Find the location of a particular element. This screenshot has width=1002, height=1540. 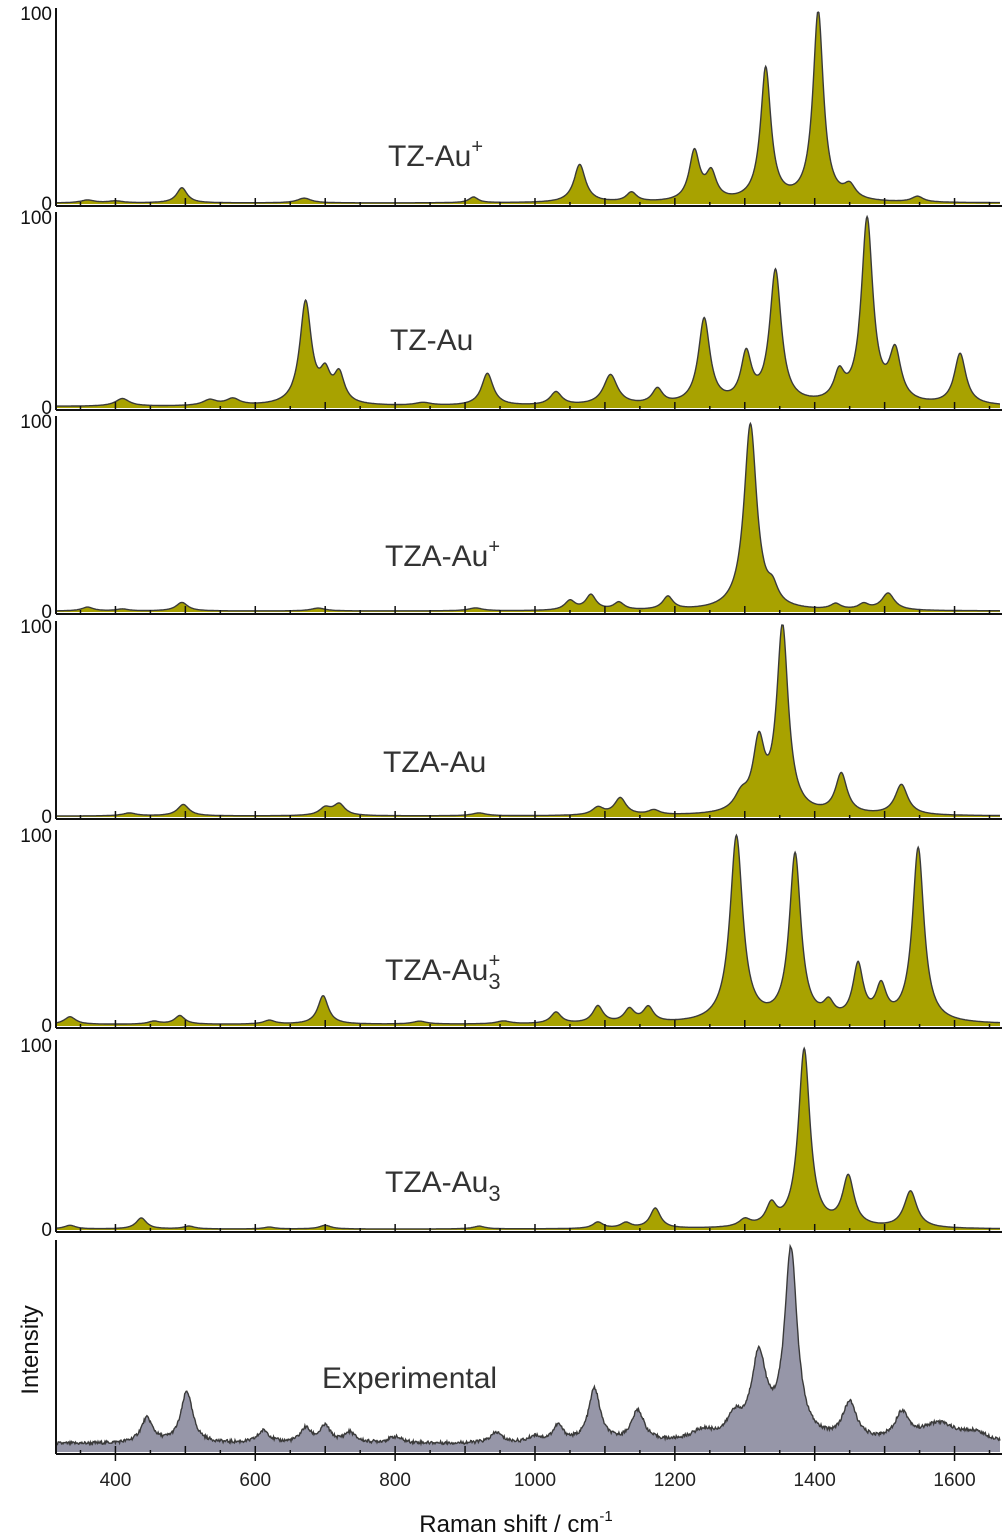

panel-label: TZ-Au+ is located at coordinates (435, 154).